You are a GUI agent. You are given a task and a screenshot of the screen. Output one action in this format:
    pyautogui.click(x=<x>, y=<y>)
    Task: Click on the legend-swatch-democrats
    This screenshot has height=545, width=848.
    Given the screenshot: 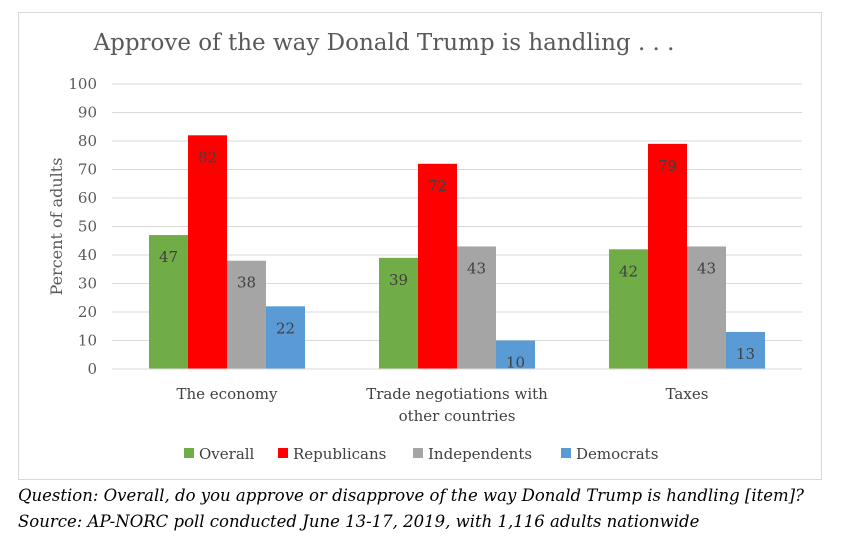 What is the action you would take?
    pyautogui.click(x=566, y=453)
    